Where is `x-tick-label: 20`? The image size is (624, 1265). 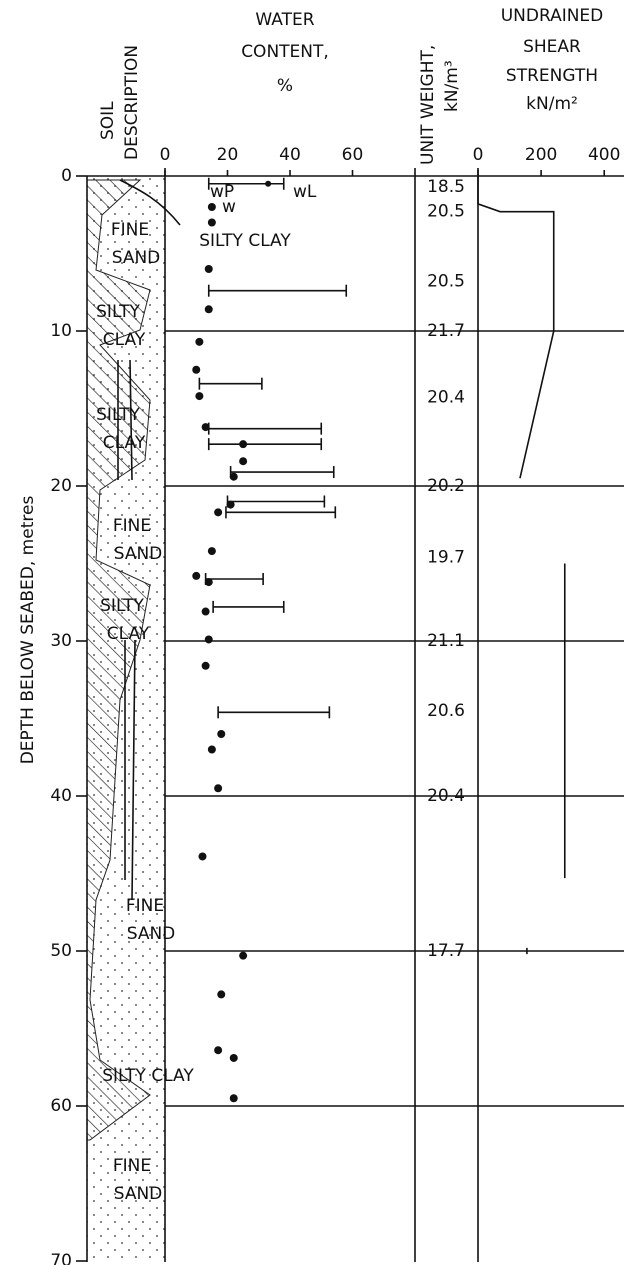 x-tick-label: 20 is located at coordinates (228, 155).